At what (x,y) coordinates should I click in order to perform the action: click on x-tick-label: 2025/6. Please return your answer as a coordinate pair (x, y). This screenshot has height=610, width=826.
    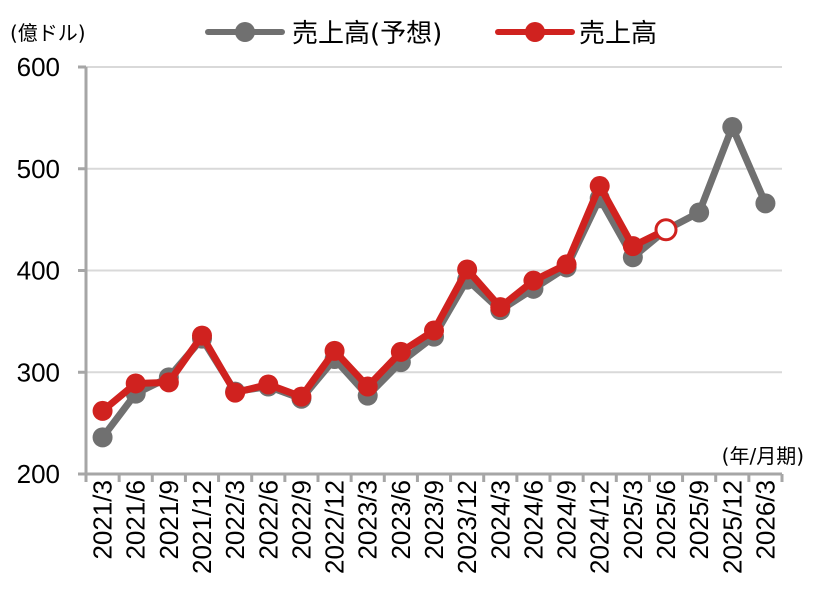
    Looking at the image, I should click on (666, 520).